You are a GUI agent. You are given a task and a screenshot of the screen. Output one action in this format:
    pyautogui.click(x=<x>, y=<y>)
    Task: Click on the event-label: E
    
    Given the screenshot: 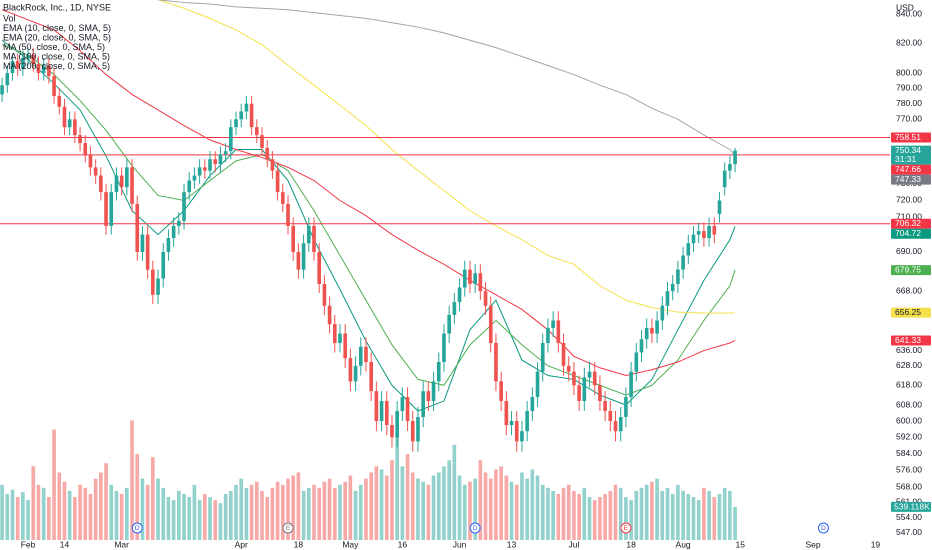 What is the action you would take?
    pyautogui.click(x=626, y=528)
    